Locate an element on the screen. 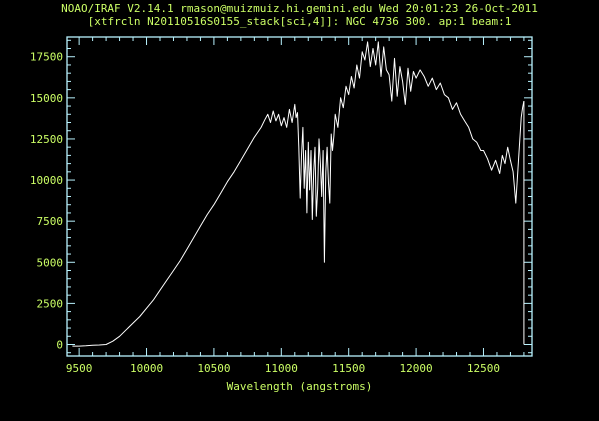  x-tick-label: 11000 is located at coordinates (281, 368).